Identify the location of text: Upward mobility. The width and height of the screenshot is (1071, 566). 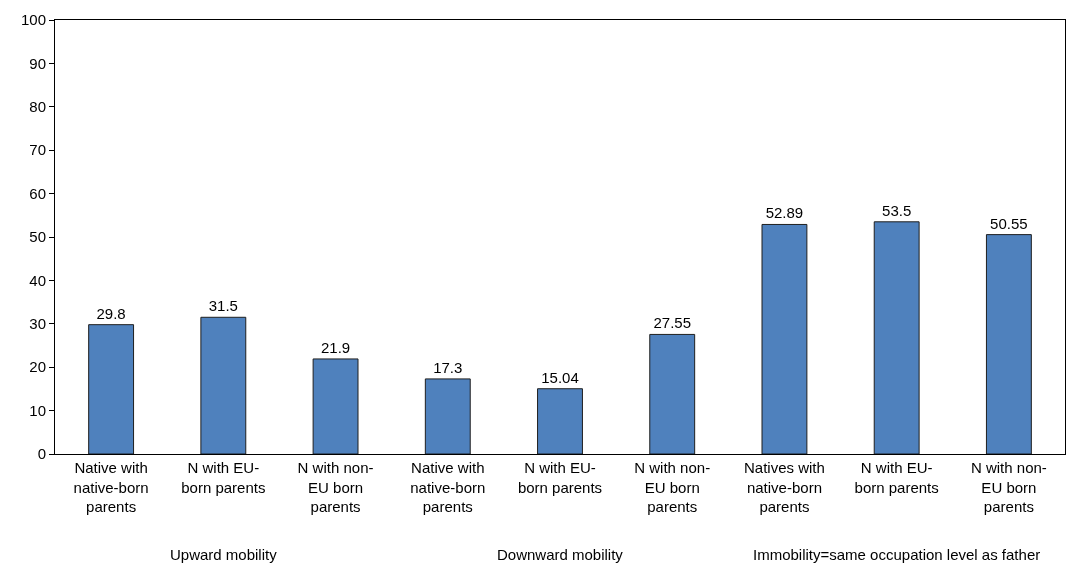
(224, 554).